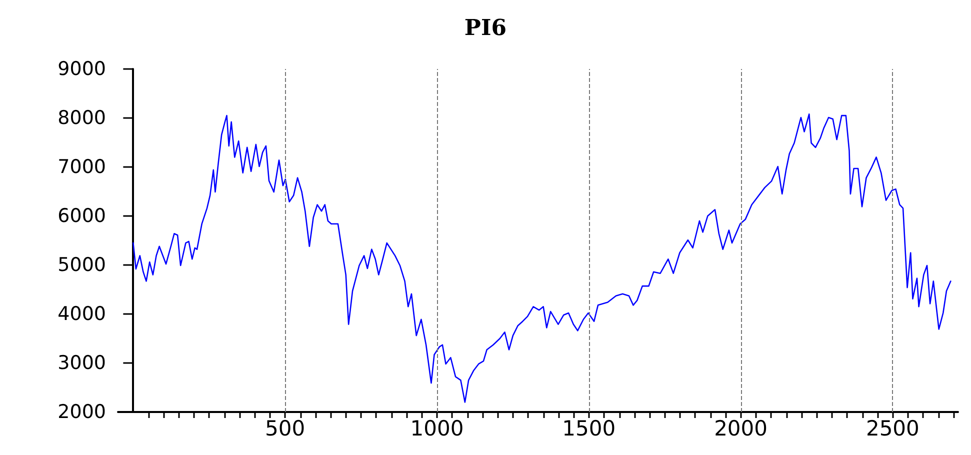 This screenshot has width=971, height=455. What do you see at coordinates (437, 428) in the screenshot?
I see `x-tick-label: 1000` at bounding box center [437, 428].